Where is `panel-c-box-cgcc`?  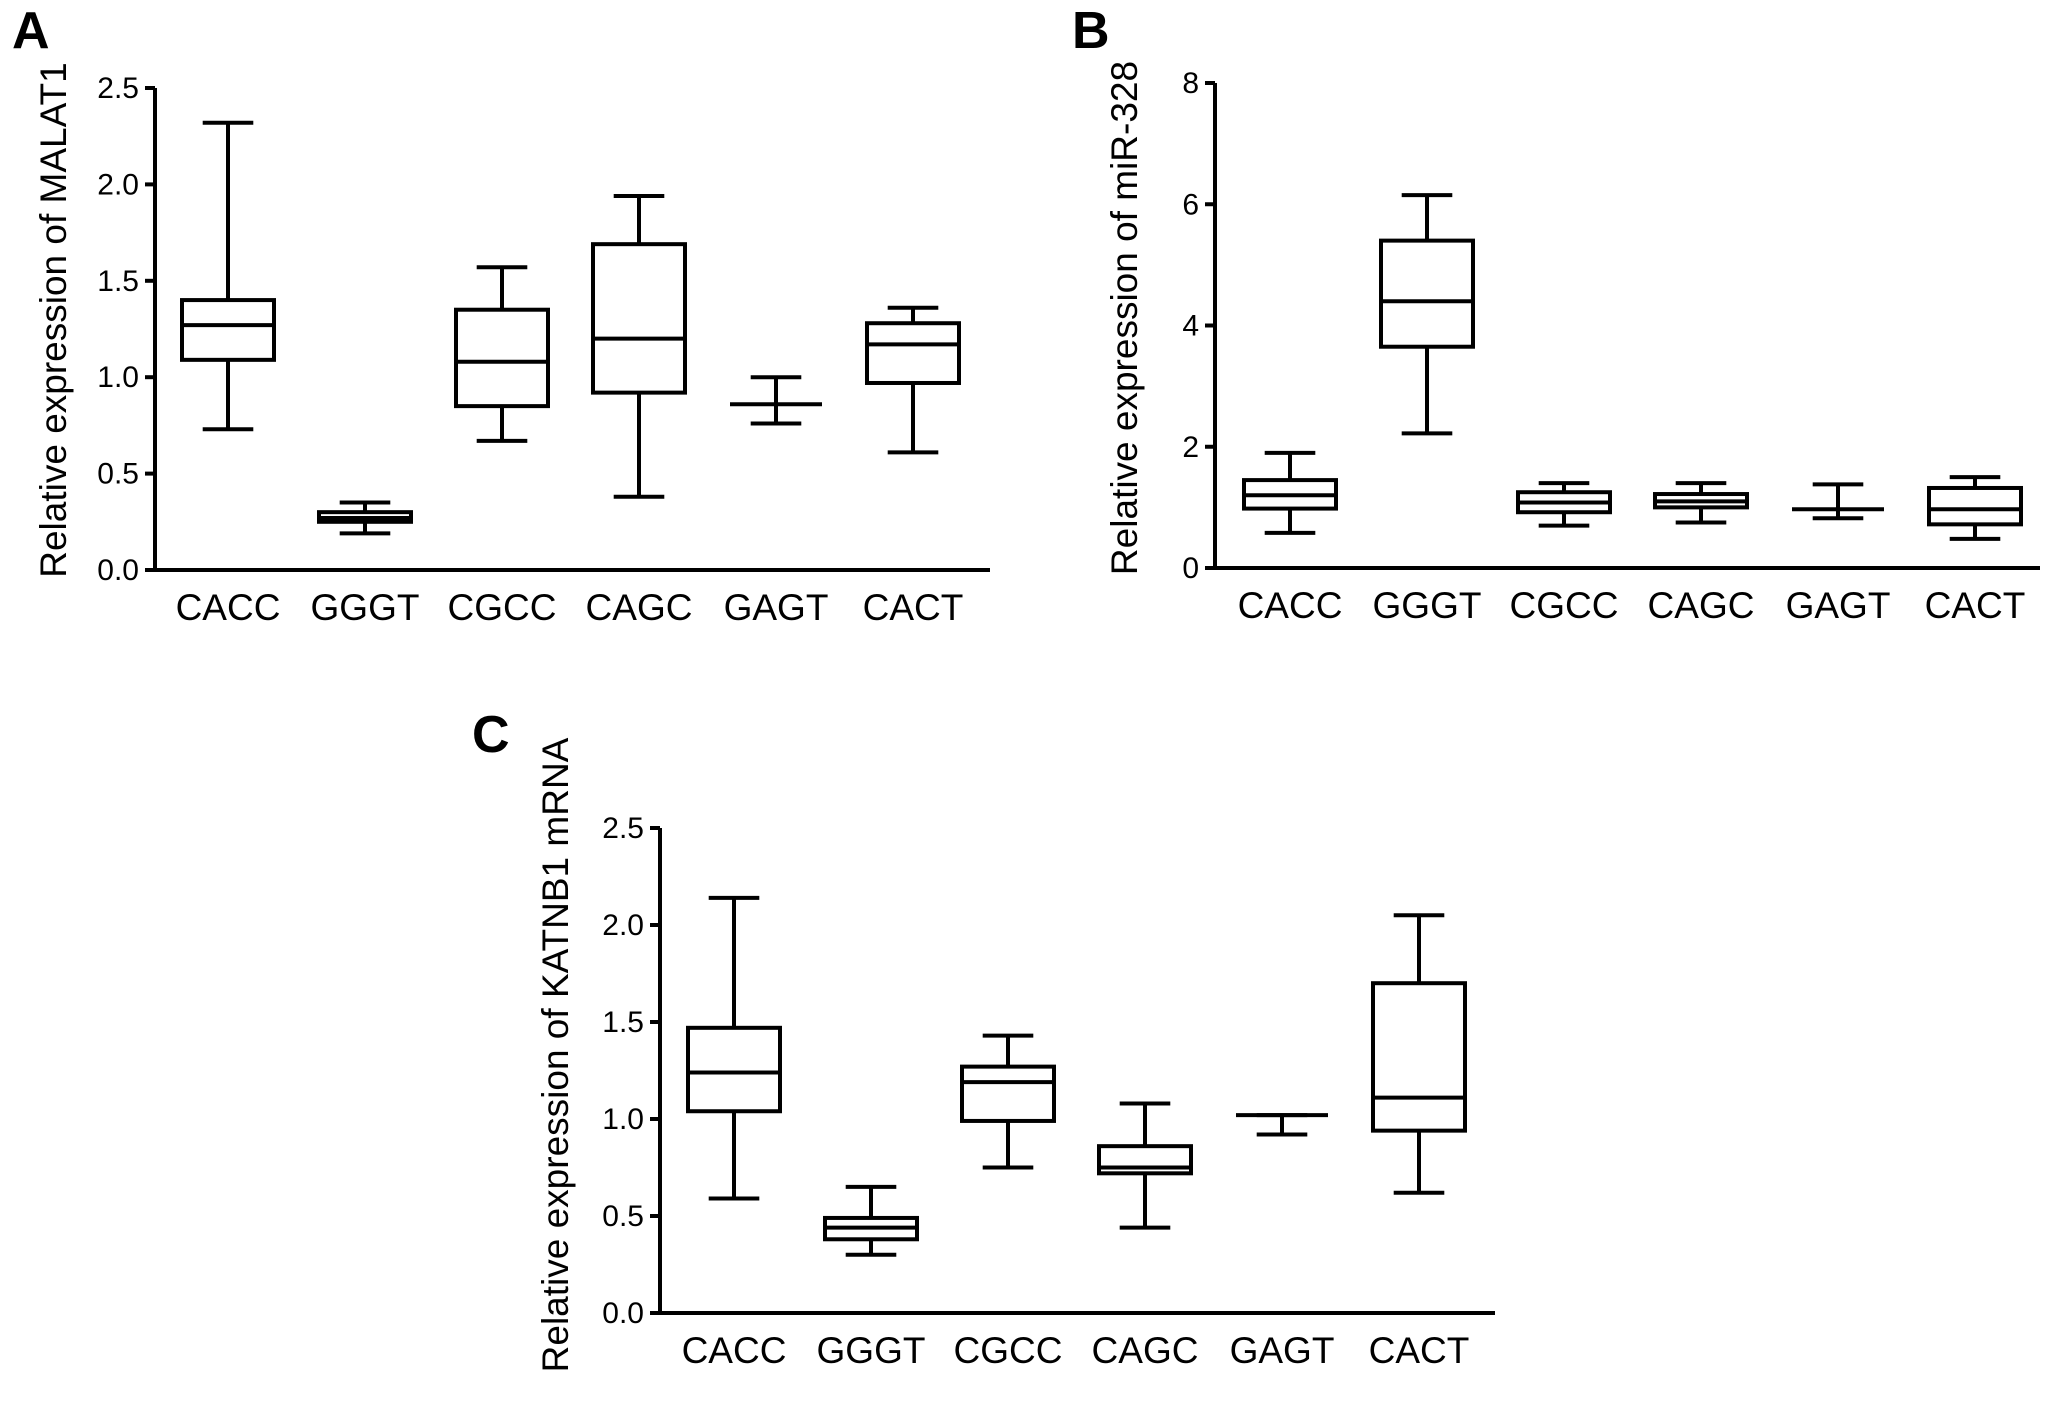 panel-c-box-cgcc is located at coordinates (1008, 1101).